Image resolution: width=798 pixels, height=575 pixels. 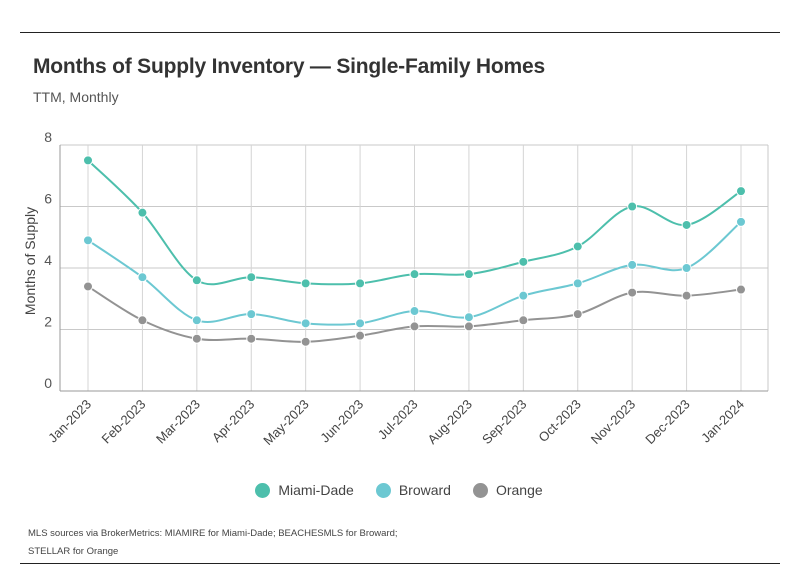 What do you see at coordinates (519, 490) in the screenshot?
I see `legend-label: Orange` at bounding box center [519, 490].